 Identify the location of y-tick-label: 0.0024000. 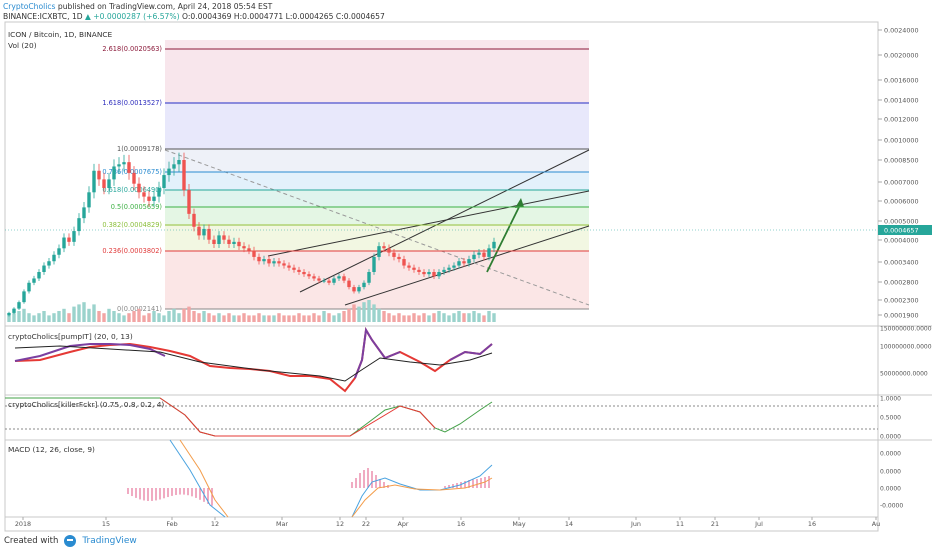
(901, 31).